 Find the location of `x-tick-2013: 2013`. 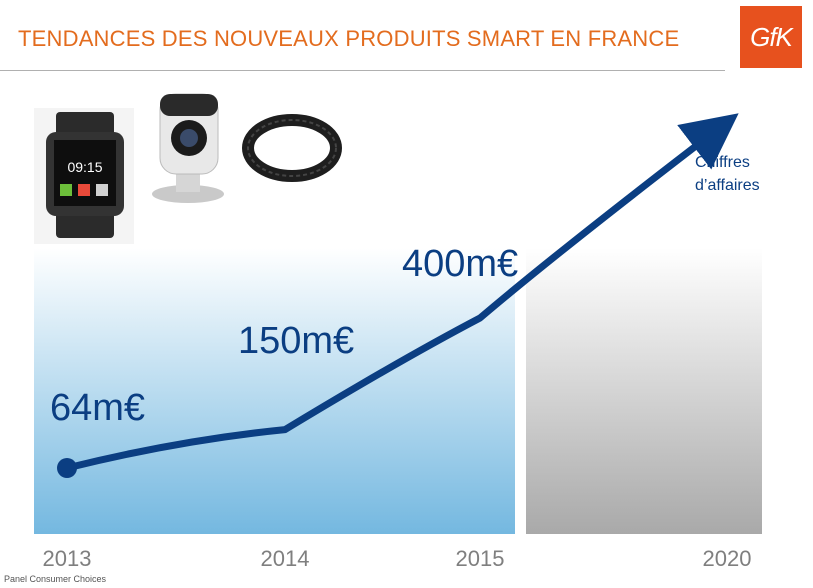

x-tick-2013: 2013 is located at coordinates (67, 558).